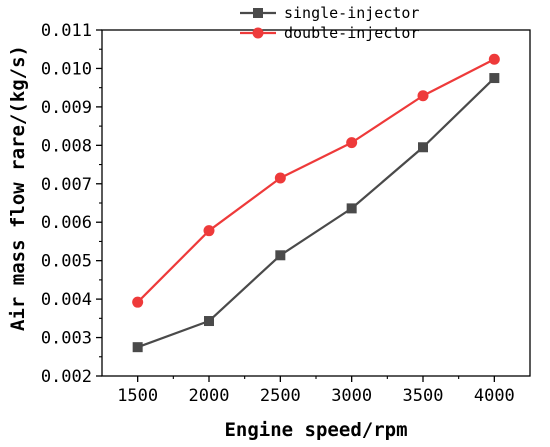  What do you see at coordinates (258, 13) in the screenshot?
I see `legend-single-injector-marker` at bounding box center [258, 13].